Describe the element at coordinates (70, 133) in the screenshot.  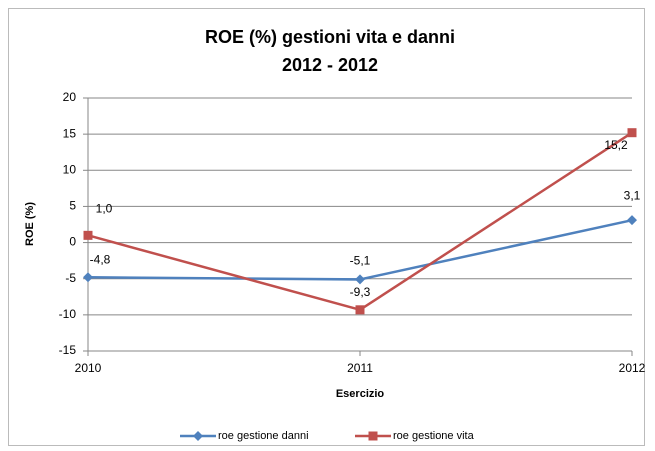
I see `y-tick-label: 15` at that location.